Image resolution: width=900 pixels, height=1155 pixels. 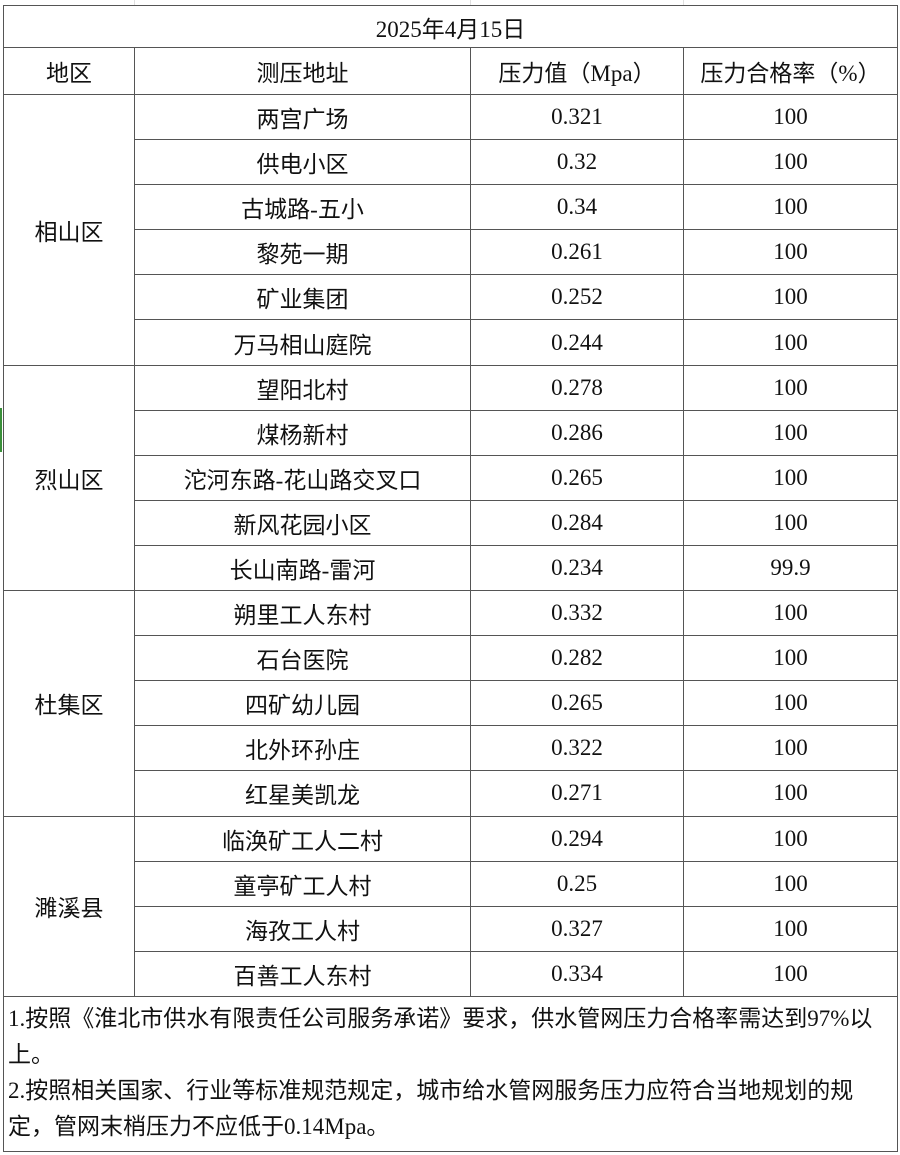 What do you see at coordinates (302, 748) in the screenshot?
I see `address-cell: 北外环孙庄` at bounding box center [302, 748].